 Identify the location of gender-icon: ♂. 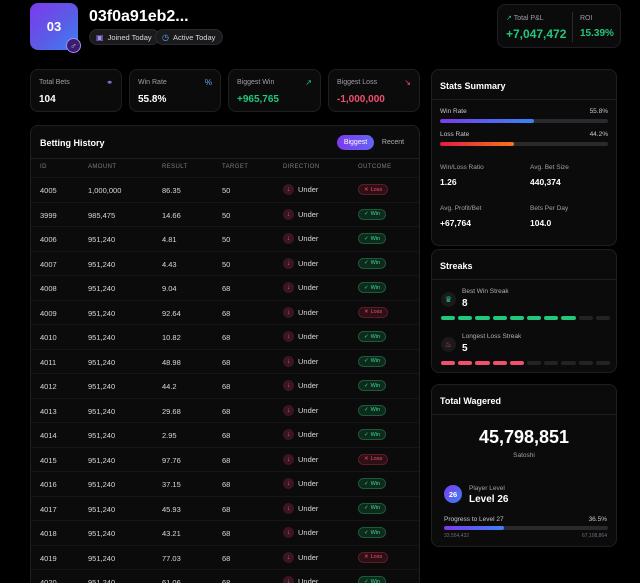
(73, 45).